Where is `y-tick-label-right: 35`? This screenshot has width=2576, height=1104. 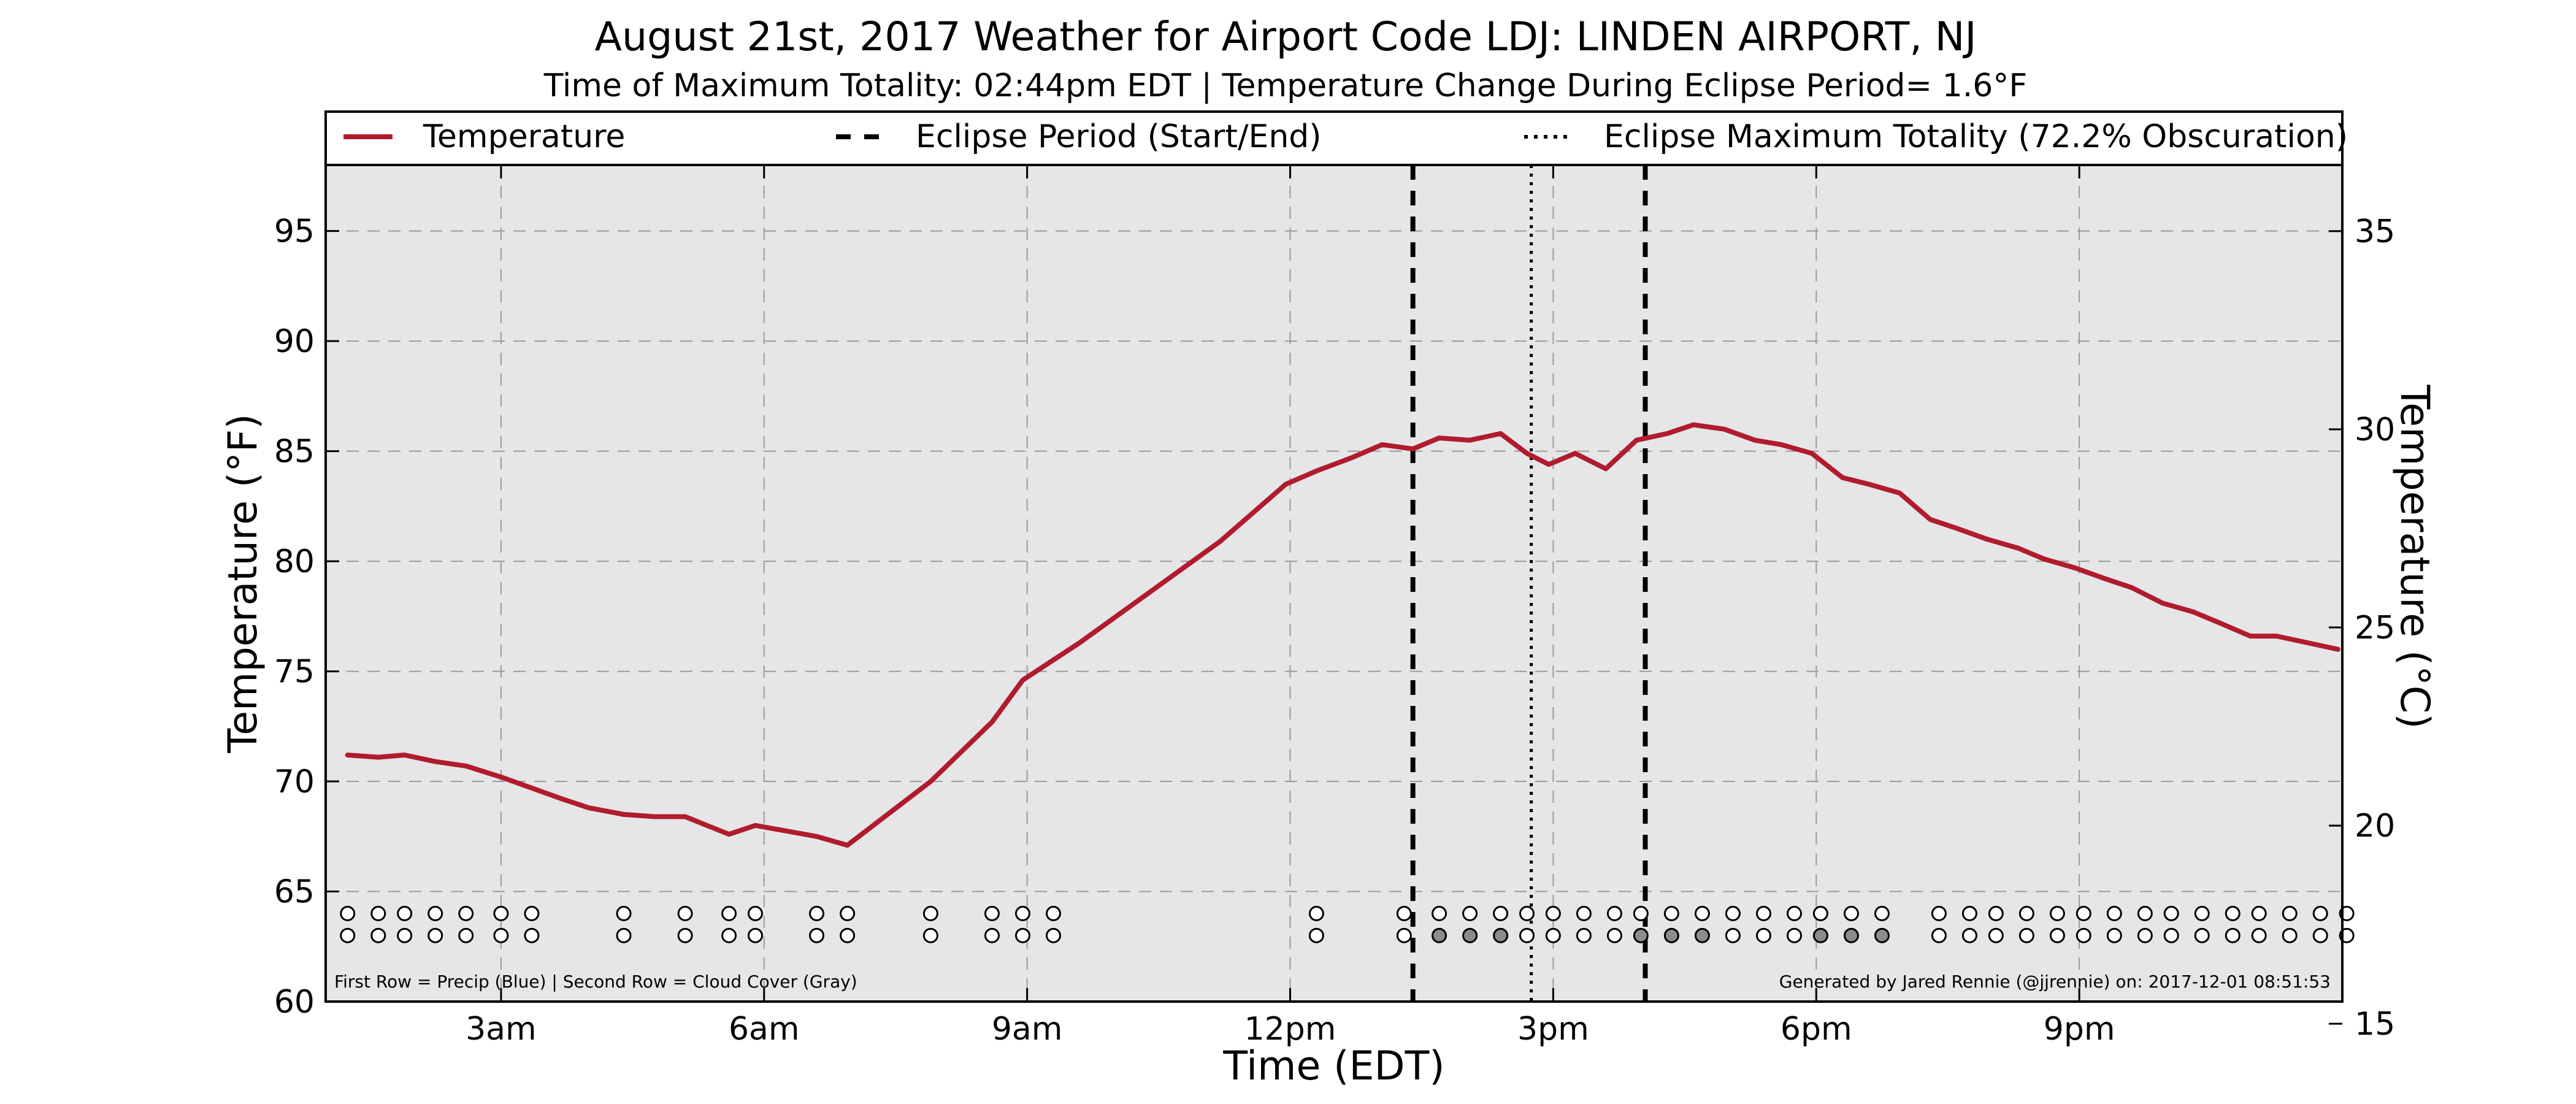
y-tick-label-right: 35 is located at coordinates (2375, 231).